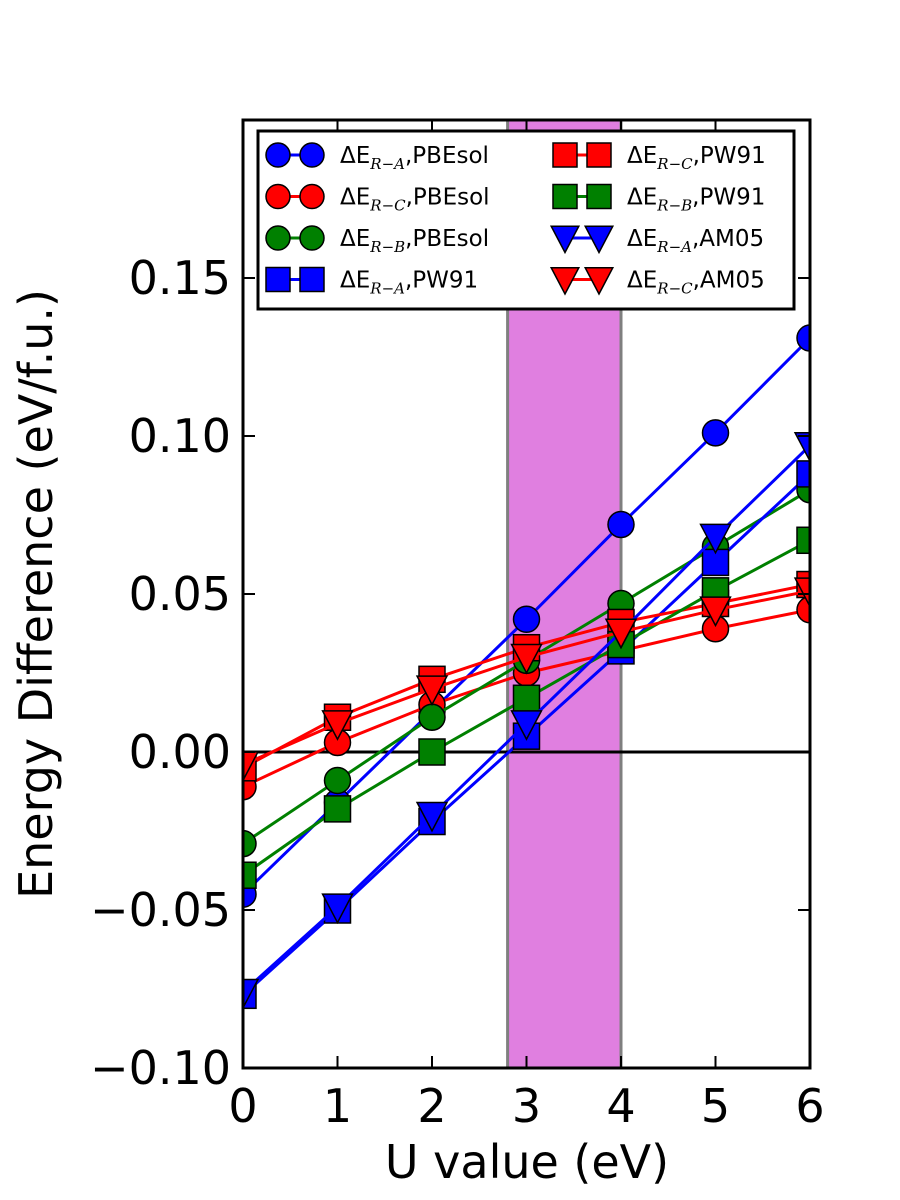 This screenshot has width=900, height=1200. Describe the element at coordinates (414, 241) in the screenshot. I see `legend-label: ΔER−B,PBEsol` at that location.